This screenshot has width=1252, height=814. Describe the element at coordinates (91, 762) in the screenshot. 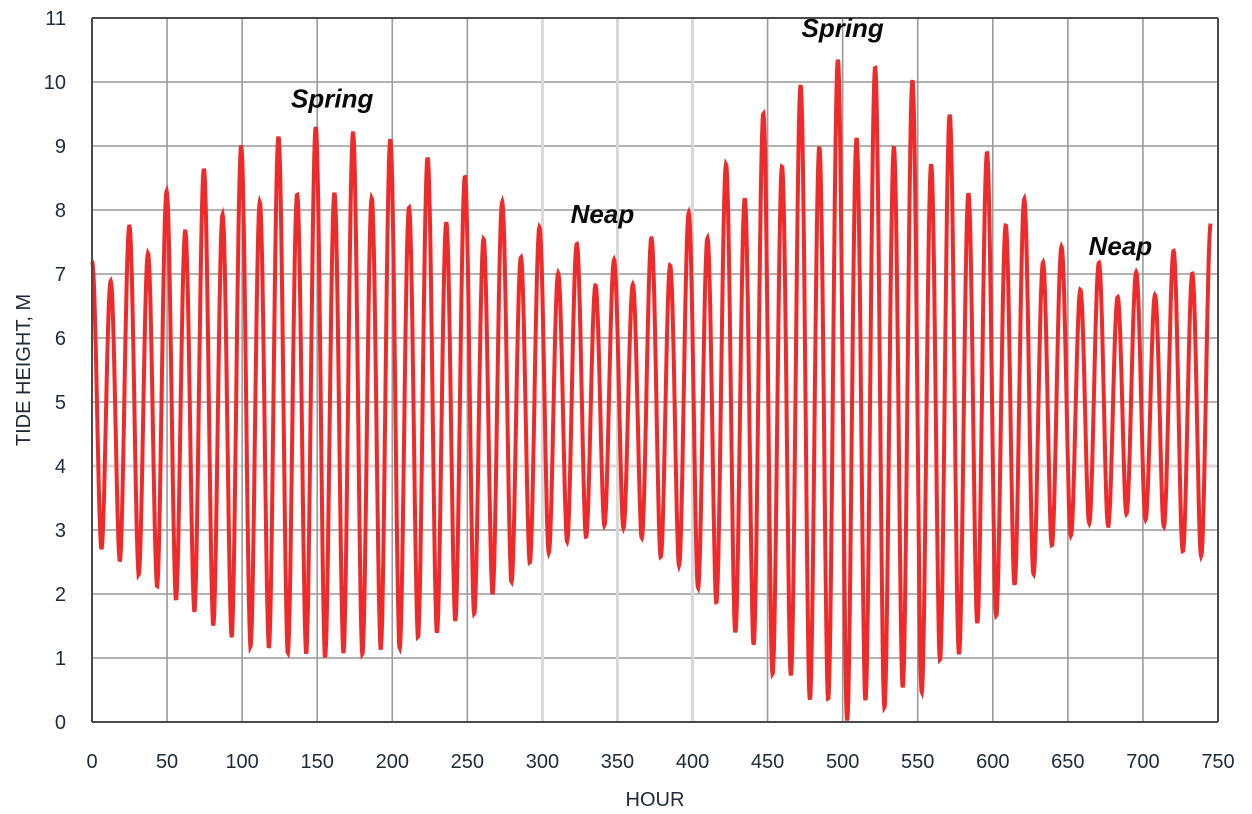

I see `x-tick-label: 0` at that location.